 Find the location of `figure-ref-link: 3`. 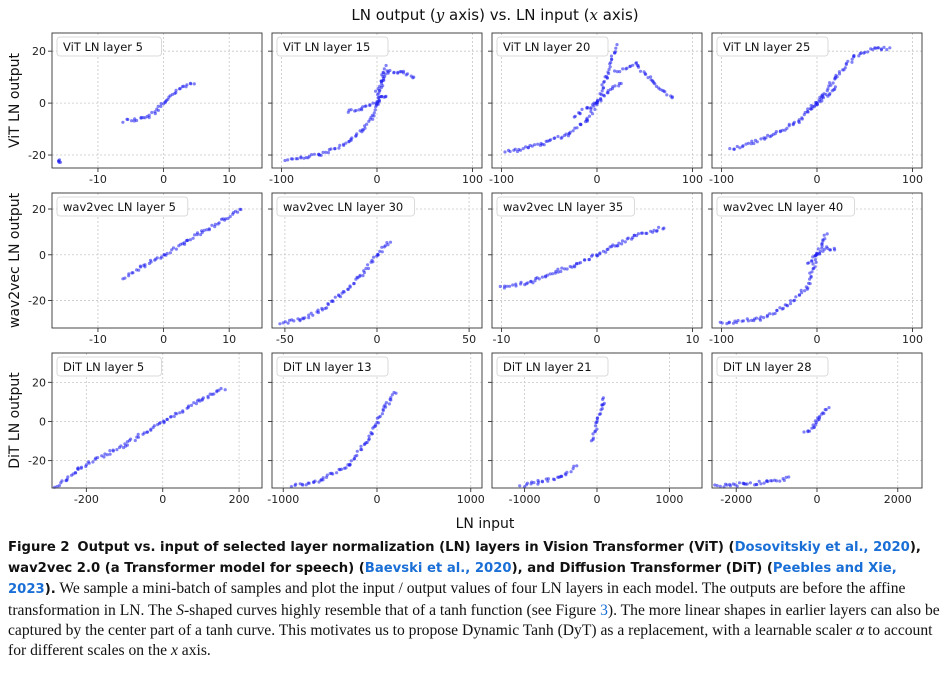

figure-ref-link: 3 is located at coordinates (604, 610).